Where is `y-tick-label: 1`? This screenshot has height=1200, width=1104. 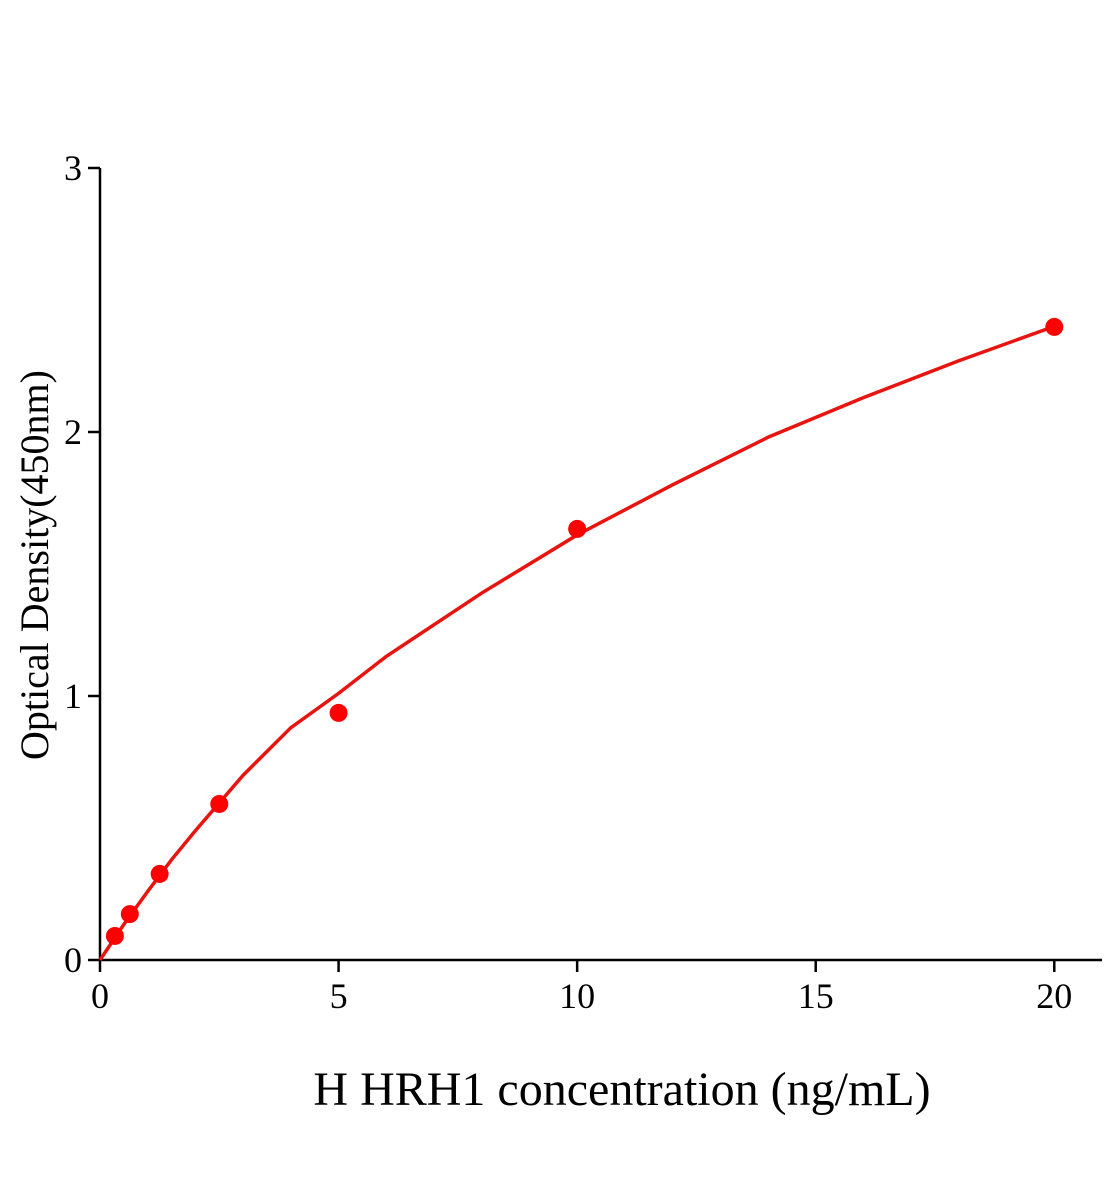
y-tick-label: 1 is located at coordinates (73, 696).